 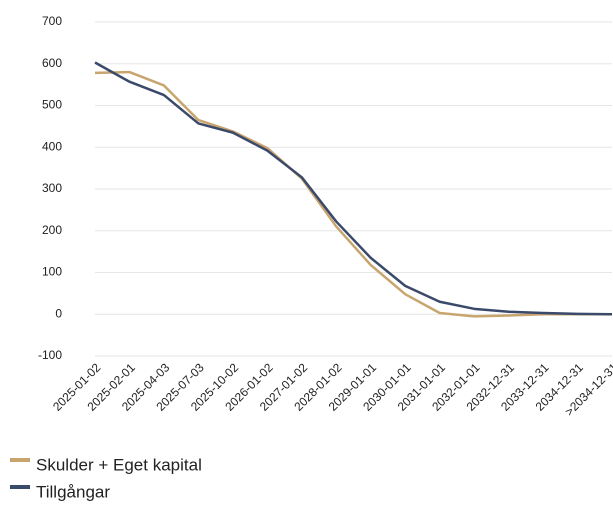 What do you see at coordinates (52, 63) in the screenshot?
I see `y-tick-label: 600` at bounding box center [52, 63].